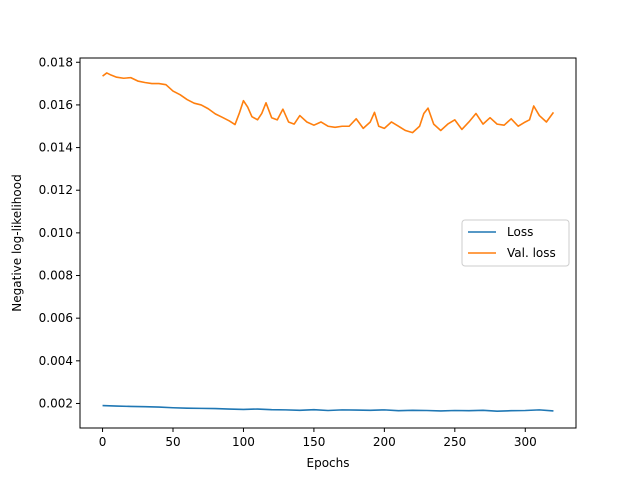 This screenshot has width=640, height=480. What do you see at coordinates (328, 103) in the screenshot?
I see `series-line-val-loss` at bounding box center [328, 103].